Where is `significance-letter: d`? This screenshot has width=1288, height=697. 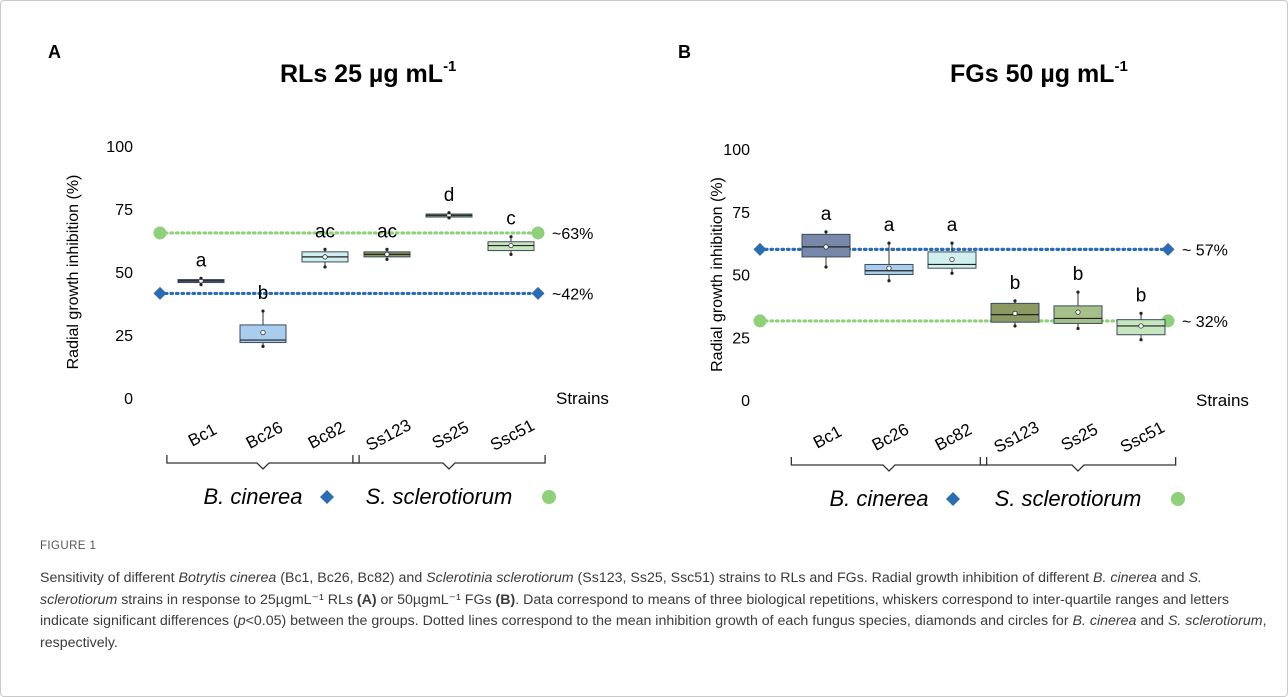
significance-letter: d is located at coordinates (449, 195).